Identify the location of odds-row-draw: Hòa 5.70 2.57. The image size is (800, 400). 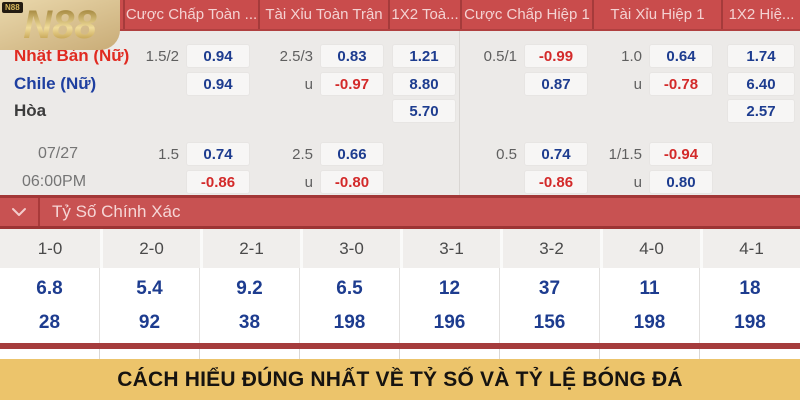
(400, 111).